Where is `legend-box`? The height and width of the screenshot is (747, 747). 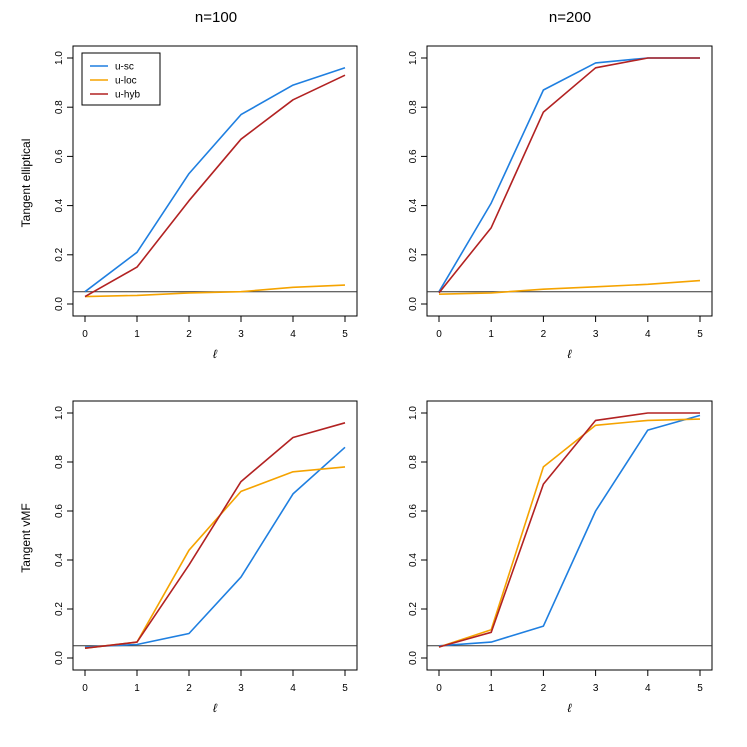 legend-box is located at coordinates (121, 79).